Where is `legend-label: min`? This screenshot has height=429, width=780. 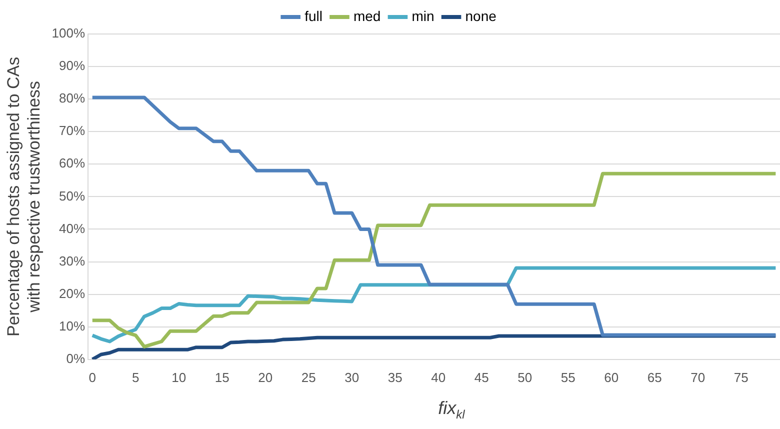
legend-label: min is located at coordinates (423, 16).